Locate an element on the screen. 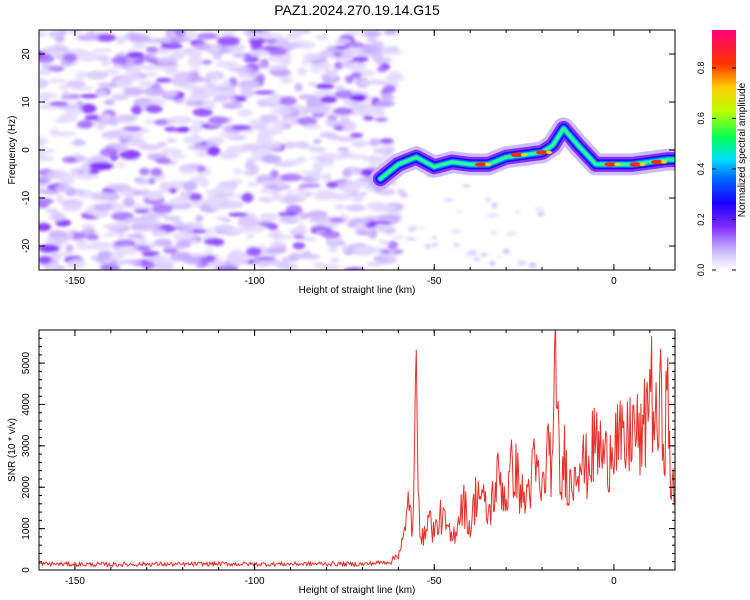  colorbar-tick-label: 0.4 is located at coordinates (701, 169).